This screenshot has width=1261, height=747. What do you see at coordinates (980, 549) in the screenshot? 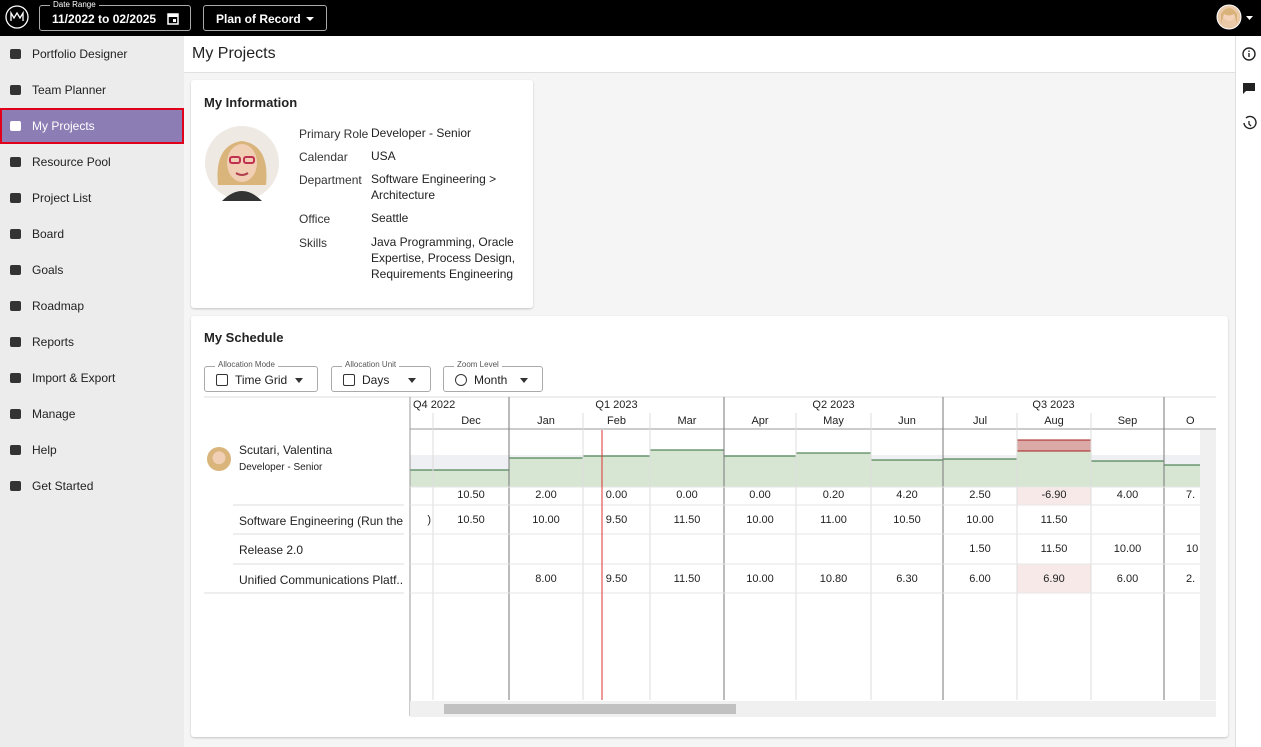
I see `allocation-cell: 1.50` at bounding box center [980, 549].